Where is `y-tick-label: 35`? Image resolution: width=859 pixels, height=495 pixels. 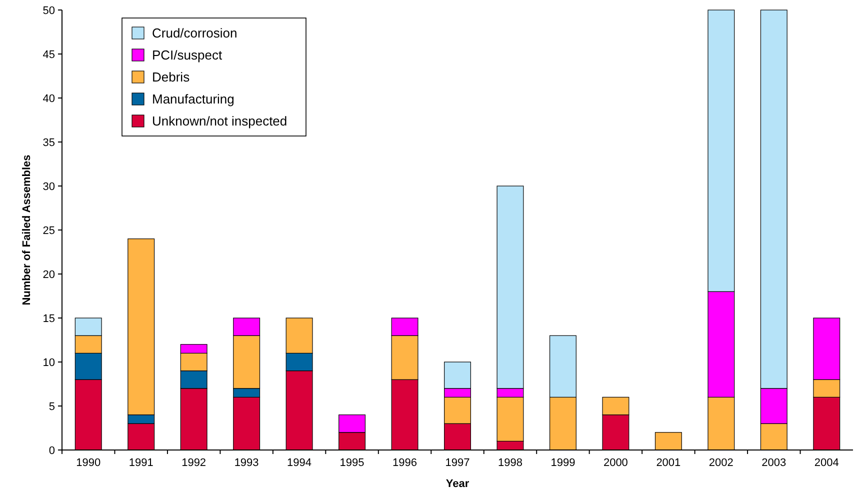 y-tick-label: 35 is located at coordinates (48, 142).